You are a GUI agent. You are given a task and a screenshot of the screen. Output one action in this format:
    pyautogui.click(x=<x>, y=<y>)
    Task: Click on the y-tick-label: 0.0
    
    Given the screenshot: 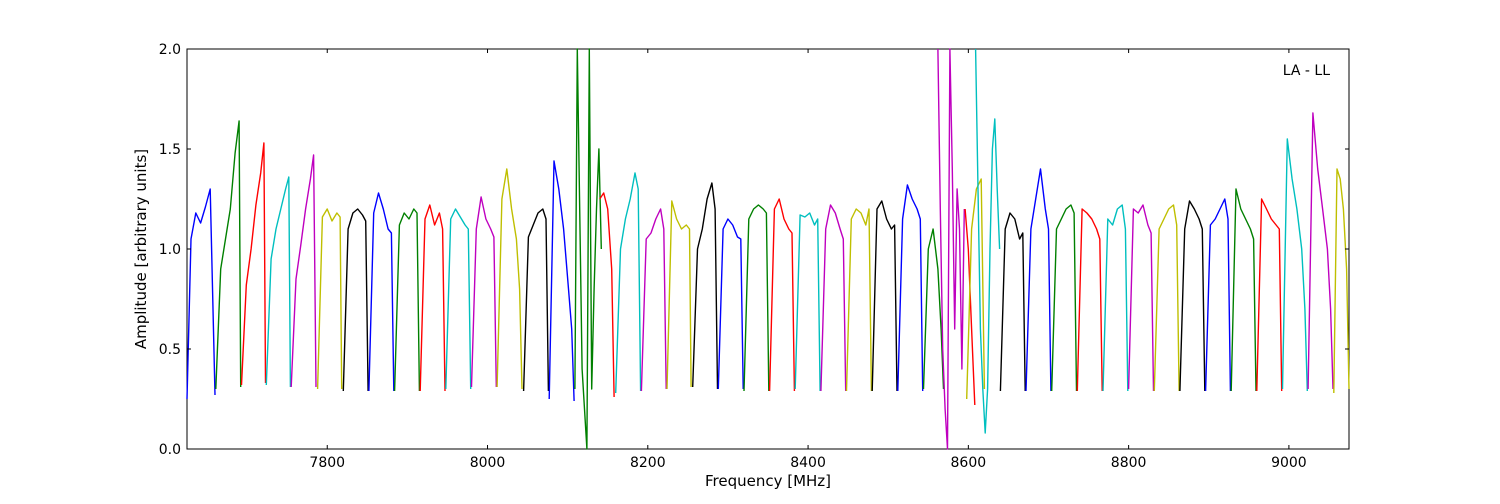 What is the action you would take?
    pyautogui.click(x=170, y=450)
    